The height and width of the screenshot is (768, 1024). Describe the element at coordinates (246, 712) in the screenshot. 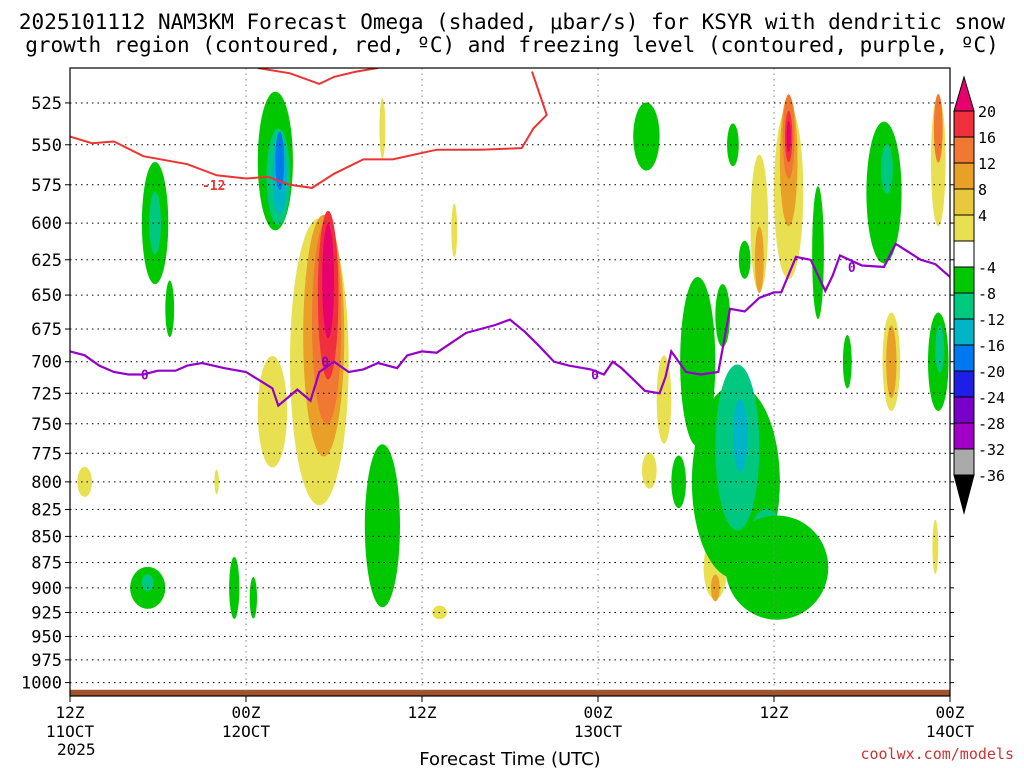

I see `x-tick-label1-12: 00Z` at that location.